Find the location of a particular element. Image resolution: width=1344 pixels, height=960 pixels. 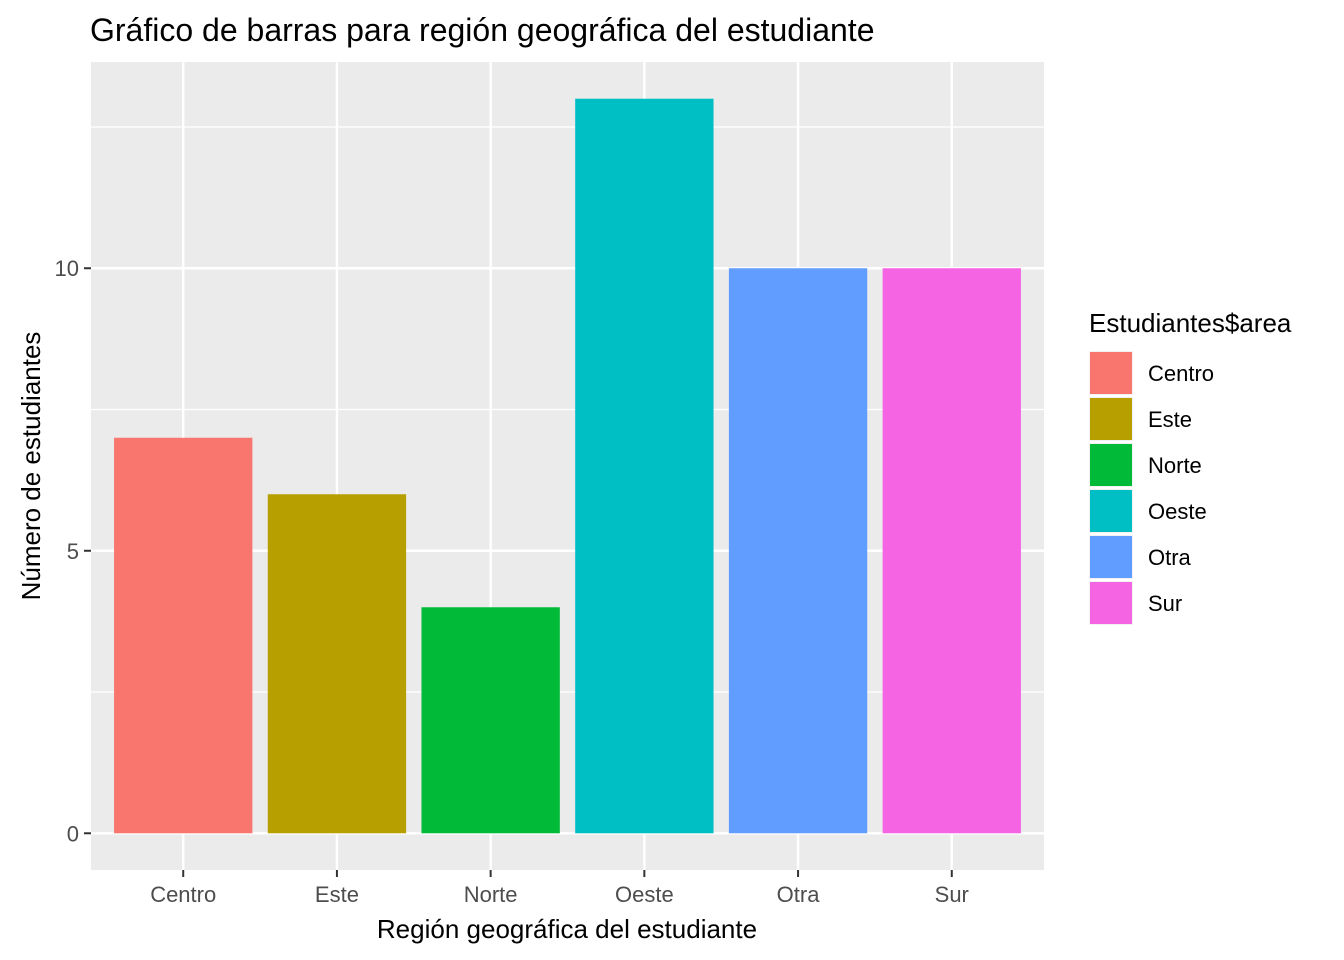

legend-label: Oeste is located at coordinates (1177, 511).